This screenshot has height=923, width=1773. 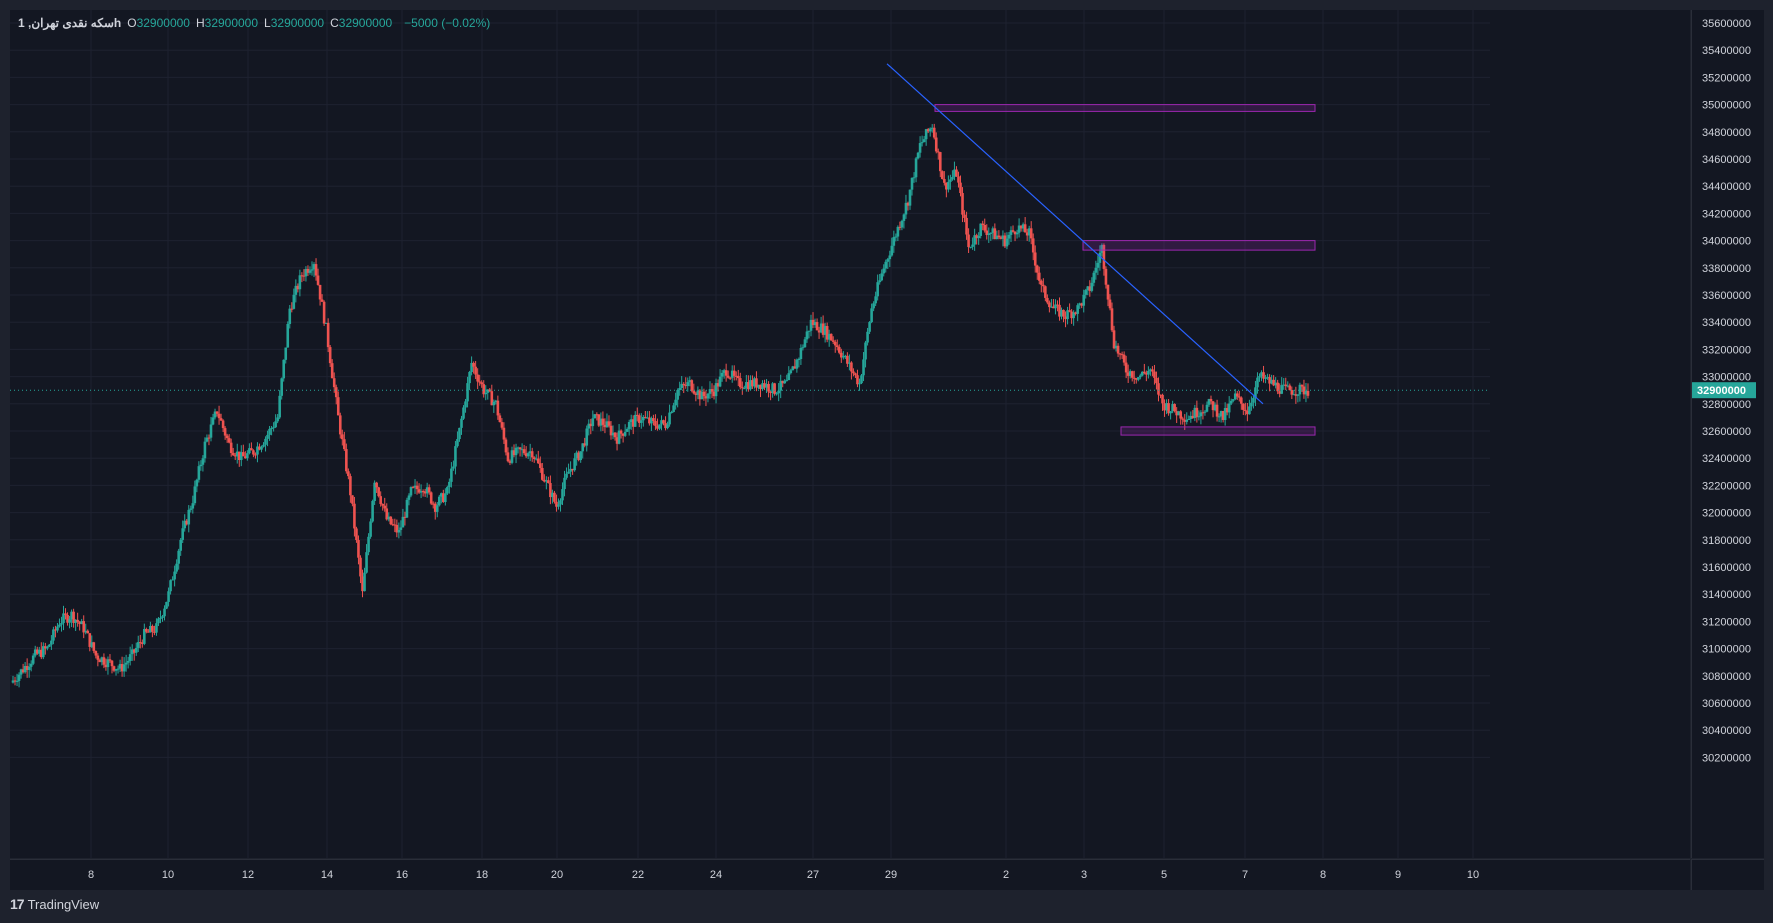 I want to click on y-tick-label: 35600000, so click(x=1726, y=24).